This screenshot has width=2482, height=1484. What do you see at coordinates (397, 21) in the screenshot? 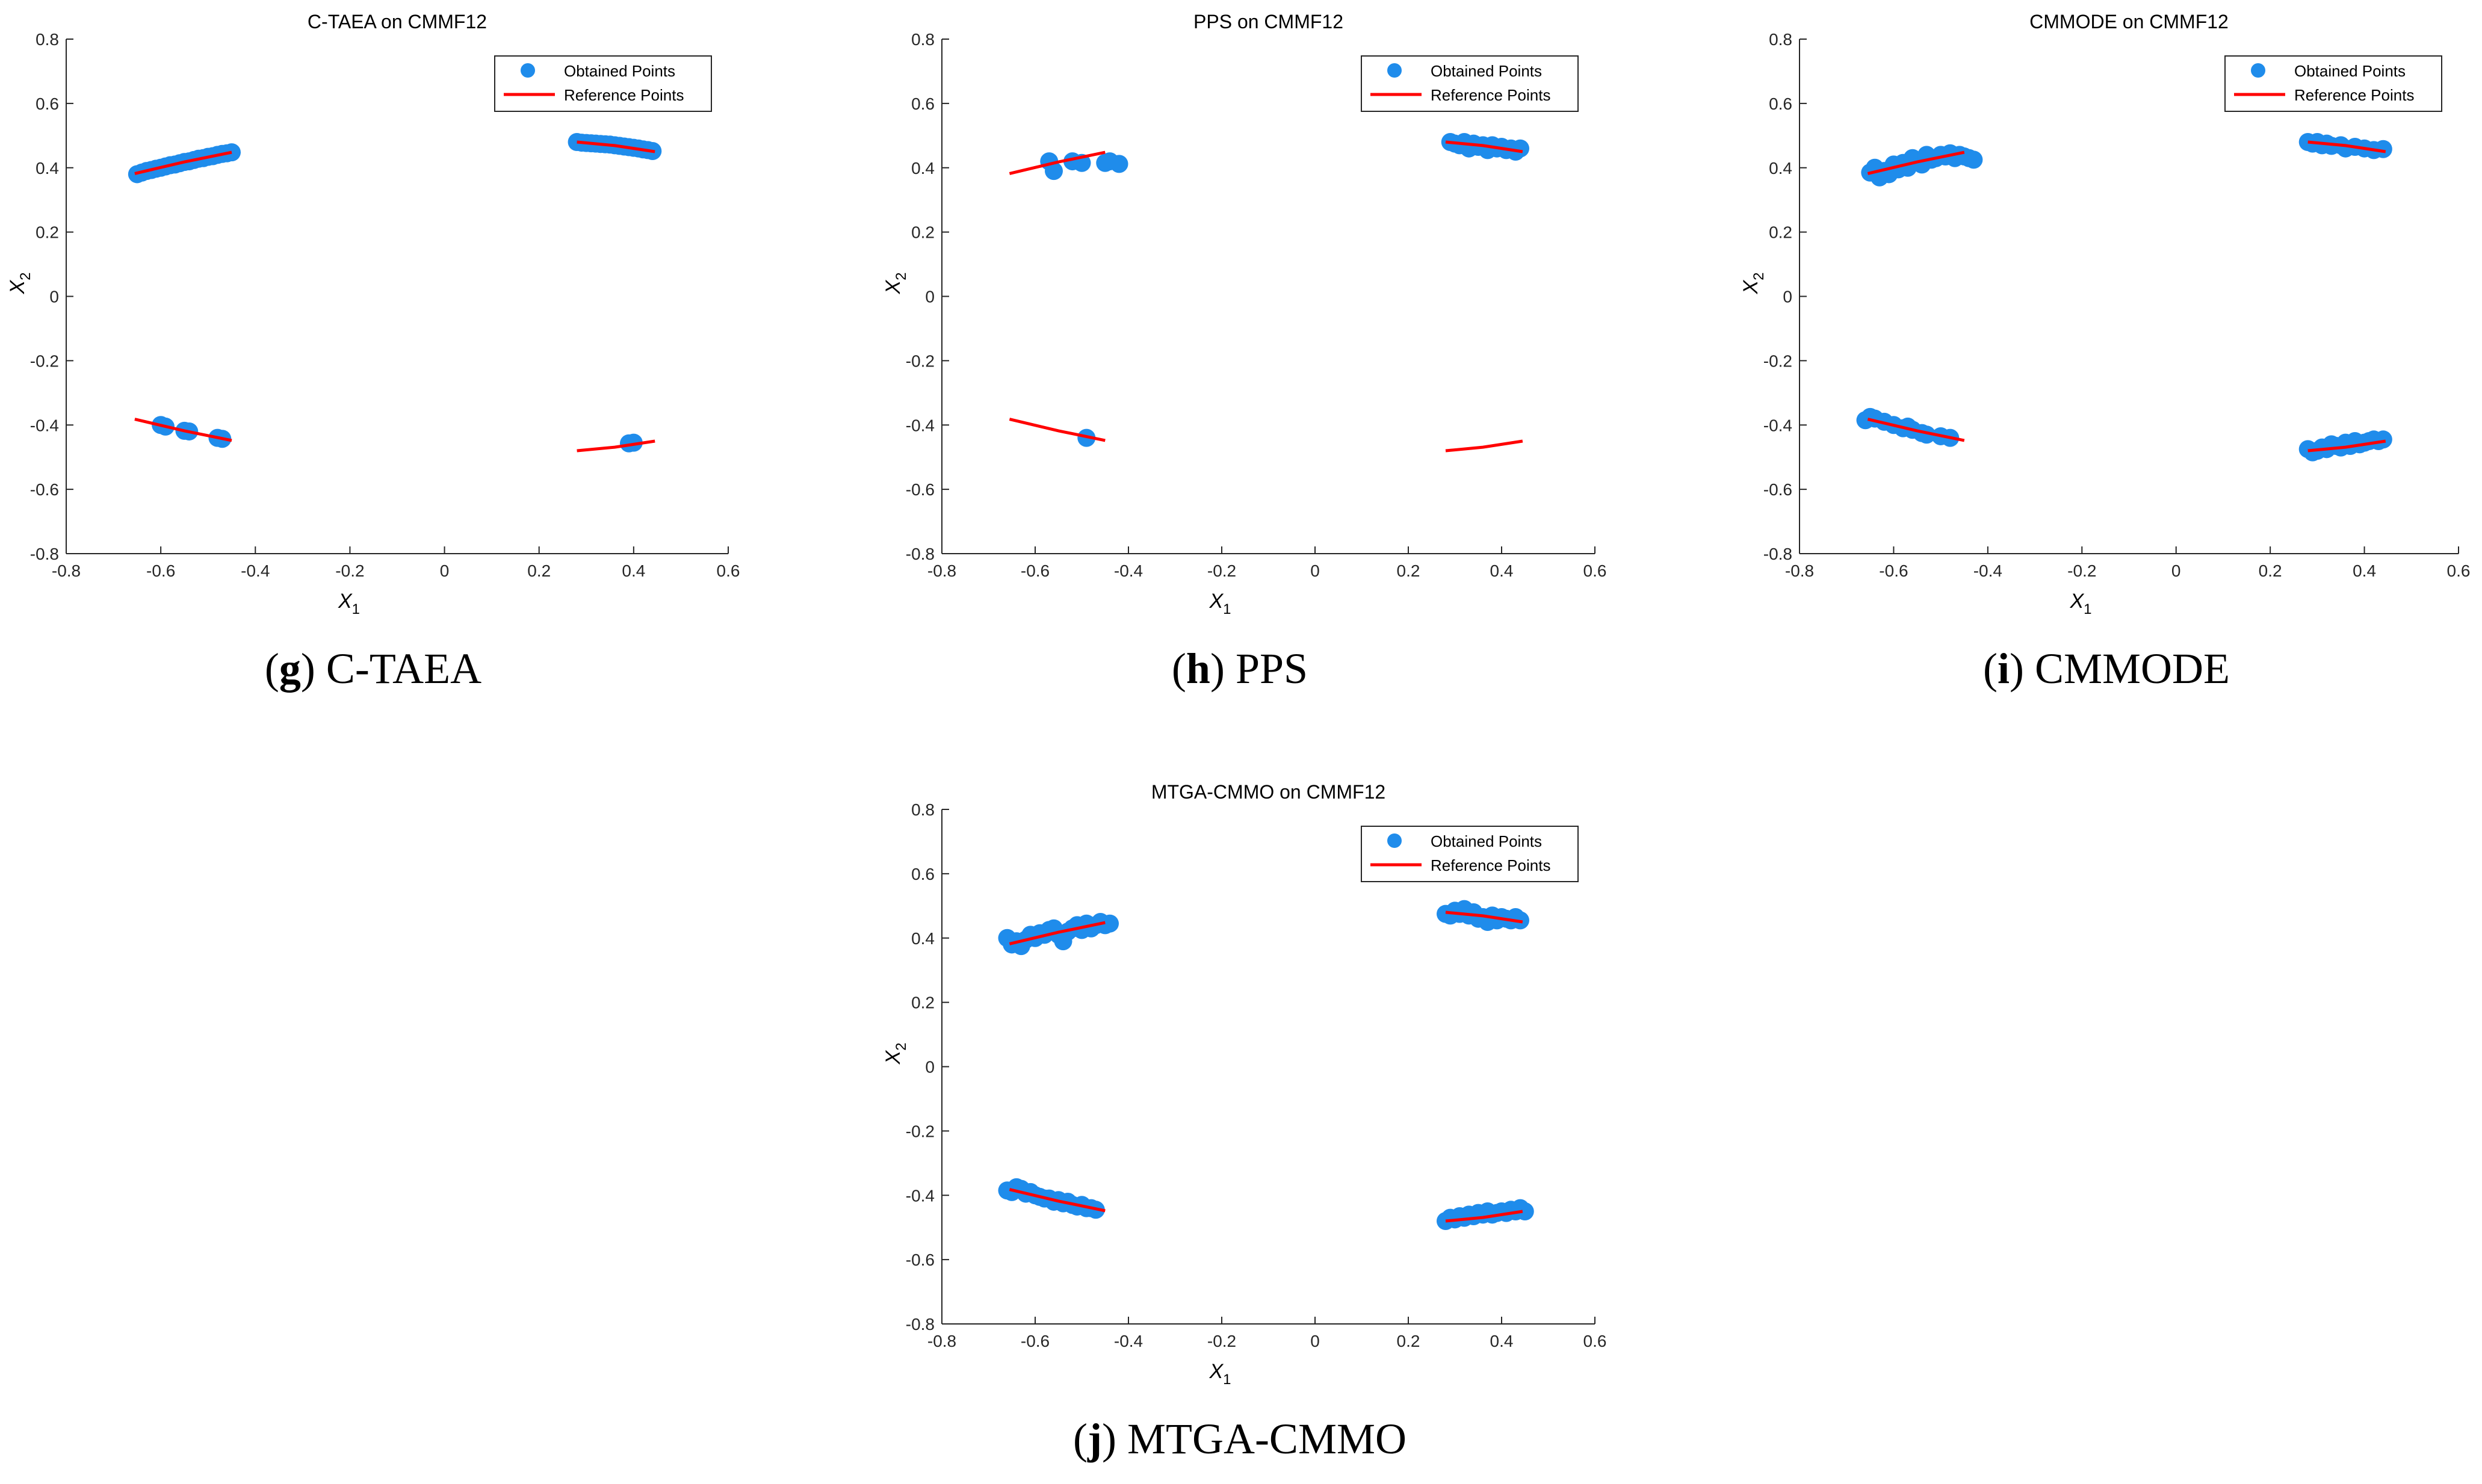
I see `chart-title: C-TAEA on CMMF12` at bounding box center [397, 21].